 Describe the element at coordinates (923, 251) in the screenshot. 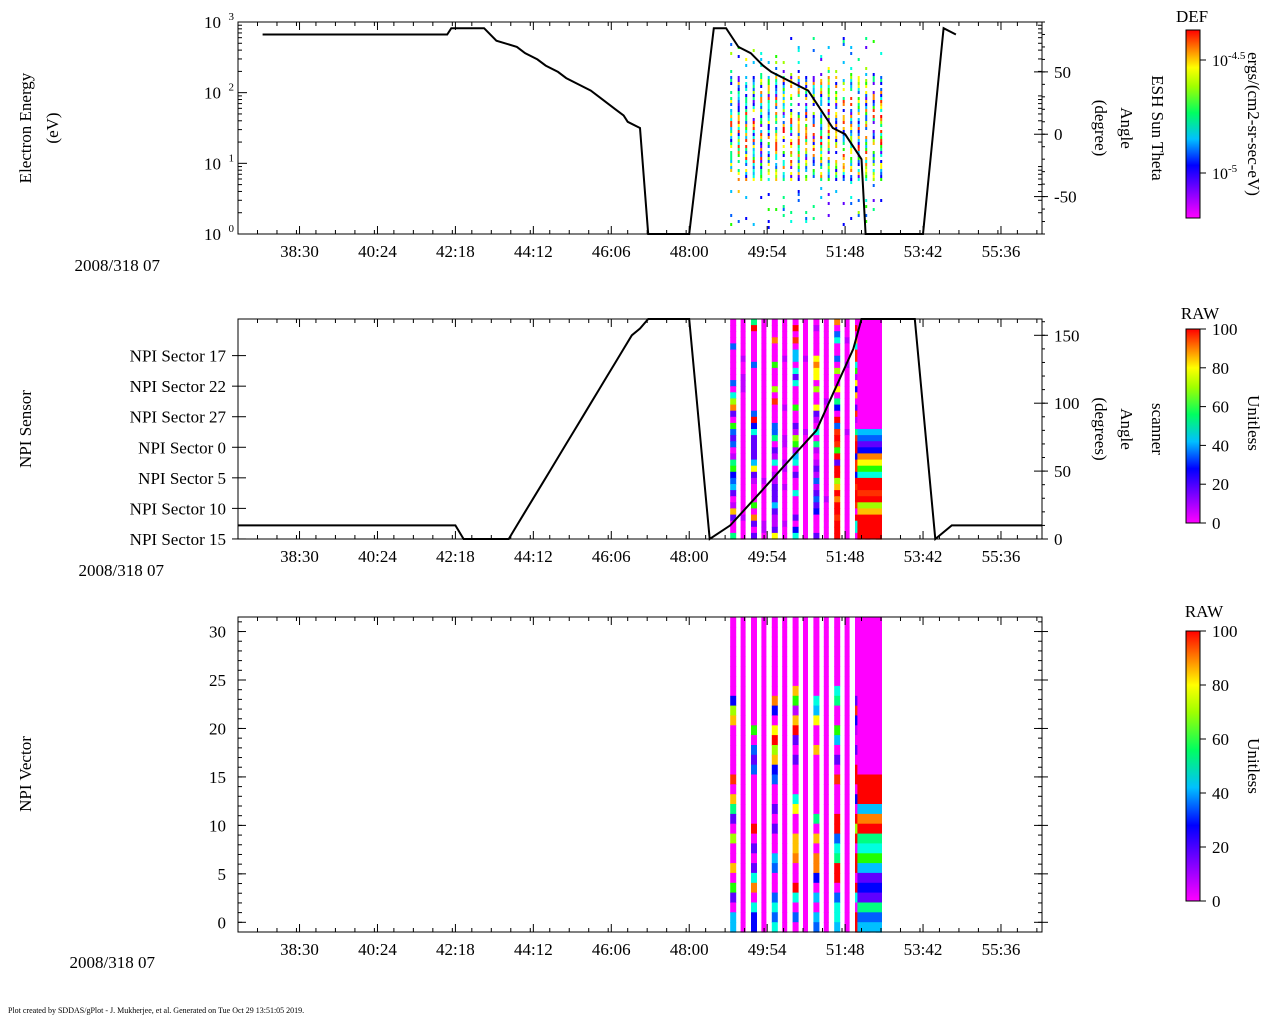

I see `x-tick-label: 53:42` at that location.